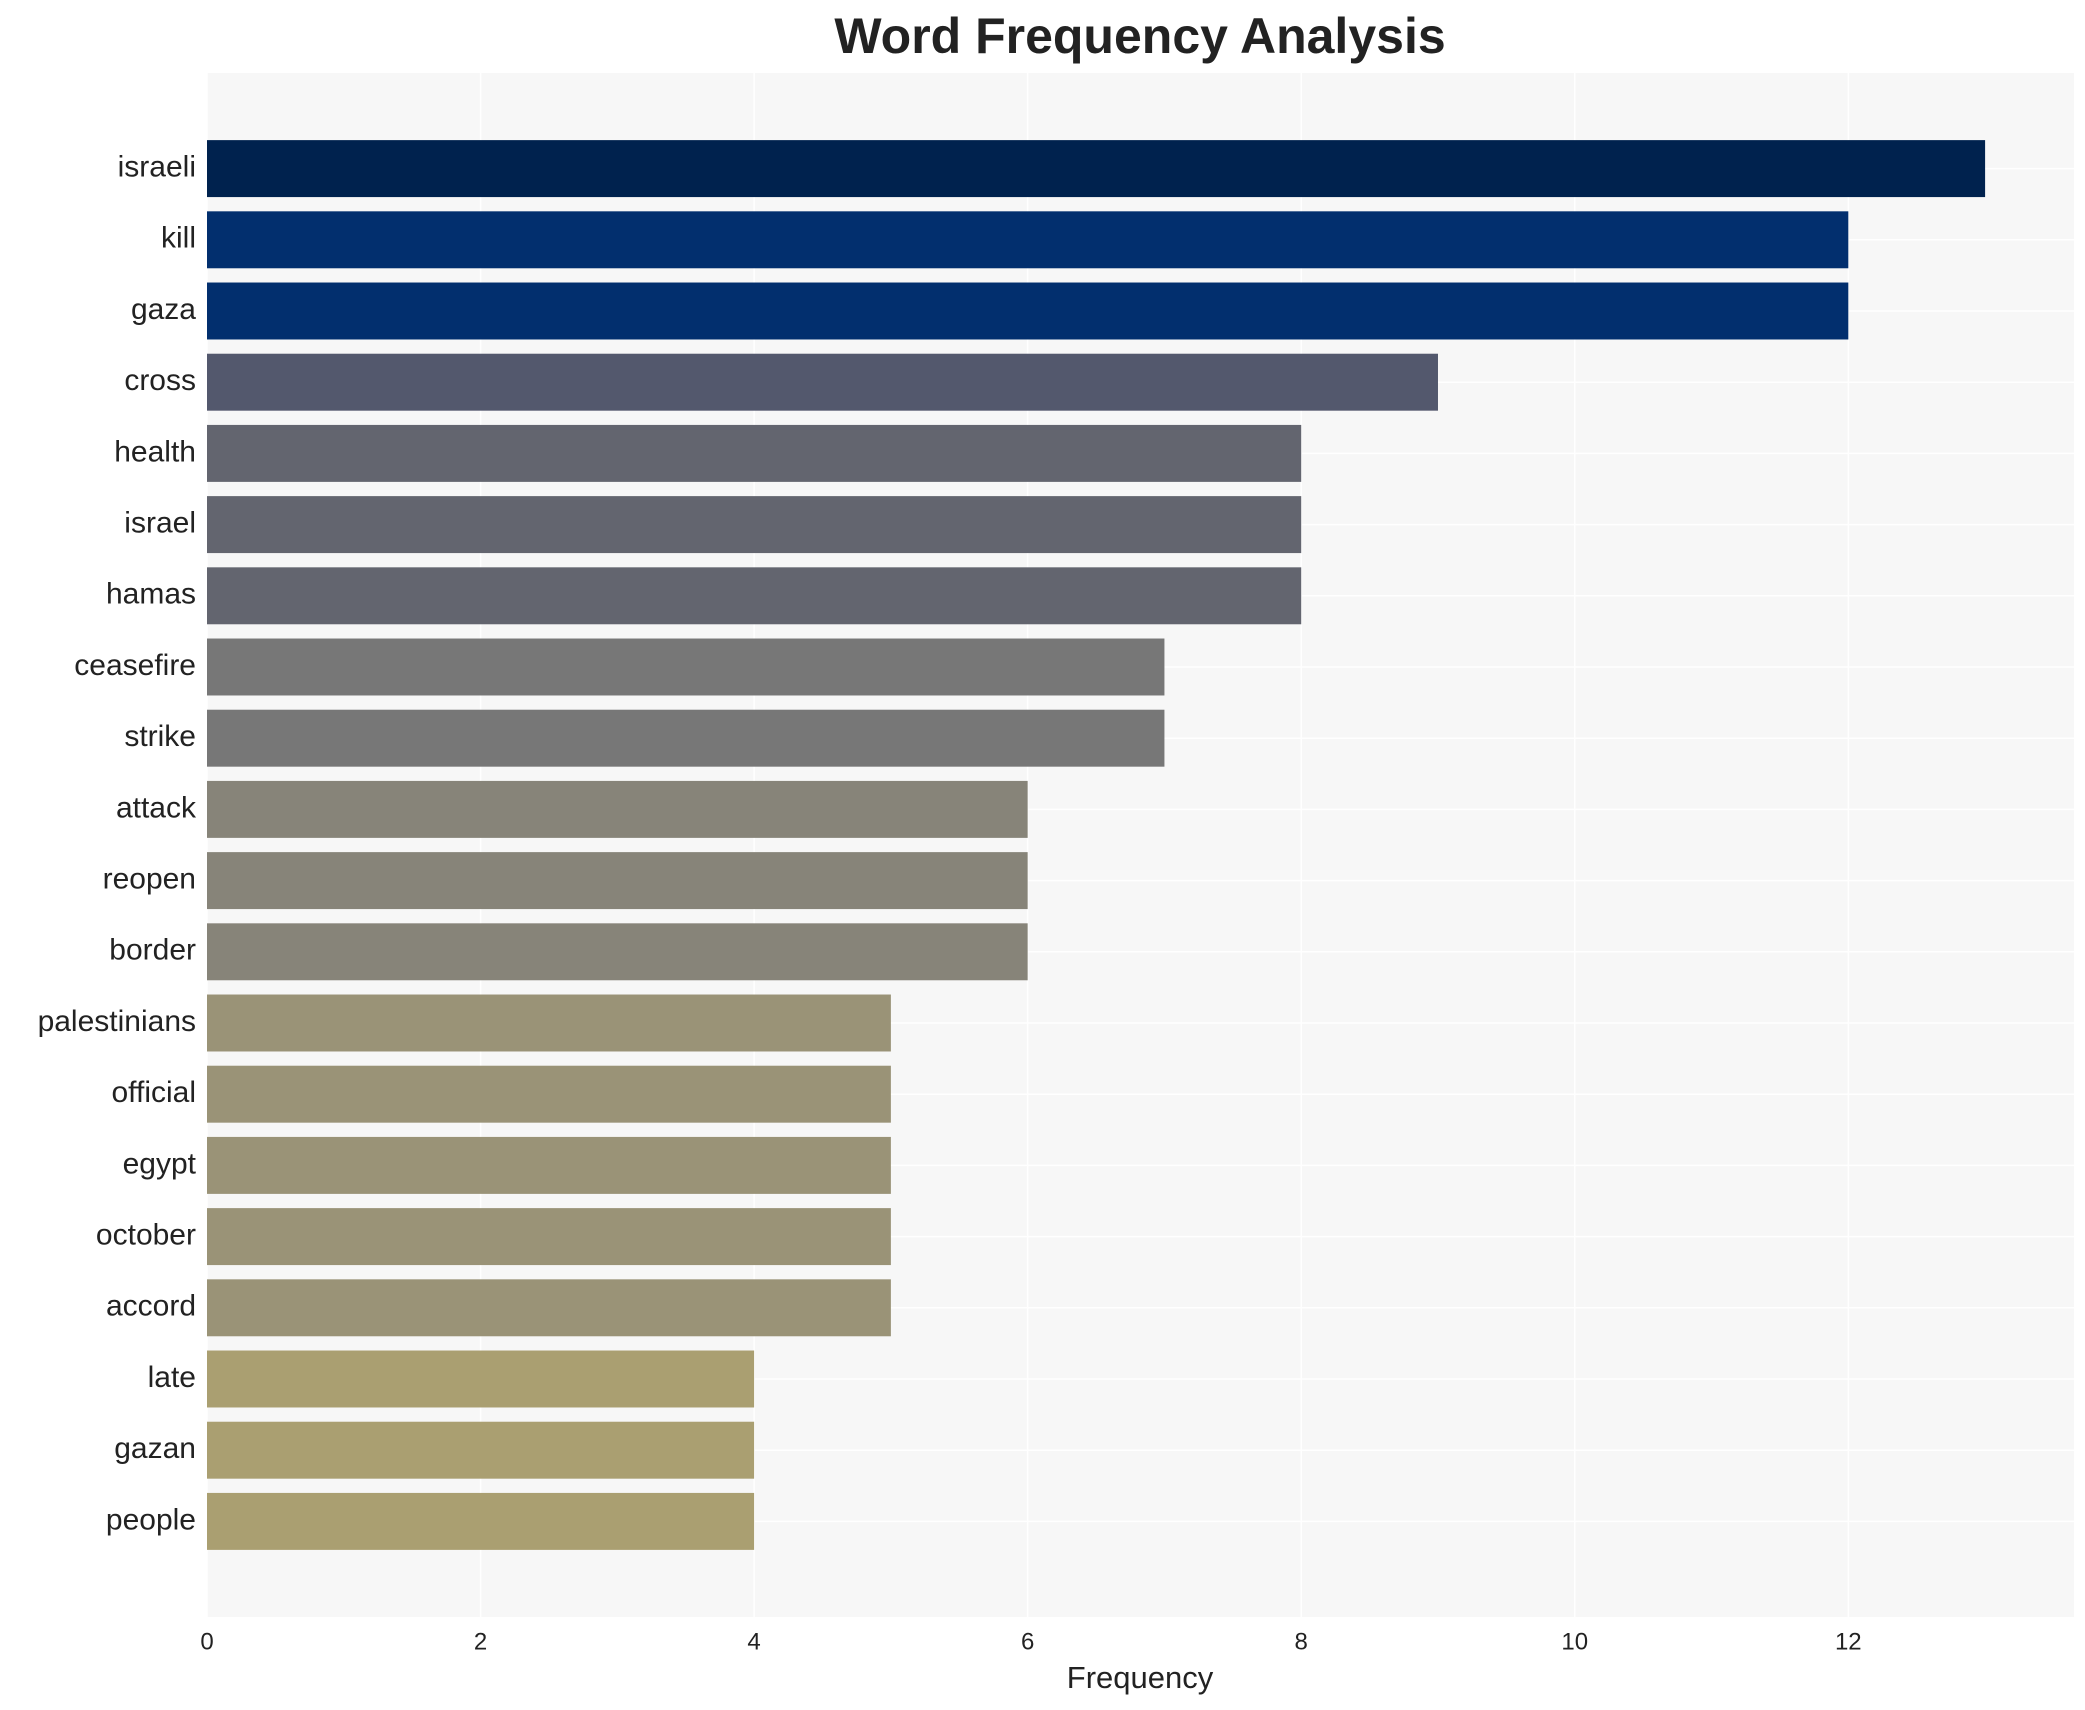  I want to click on y-tick-label: people, so click(151, 1519).